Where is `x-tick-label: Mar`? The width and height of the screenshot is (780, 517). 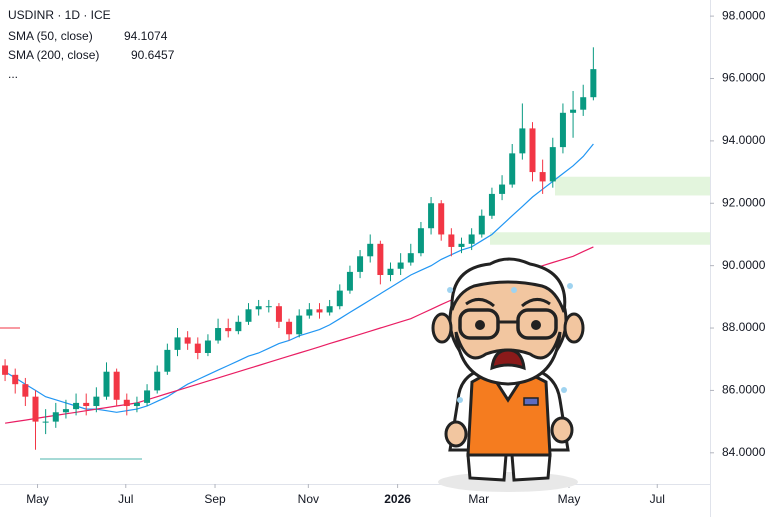 x-tick-label: Mar is located at coordinates (478, 499).